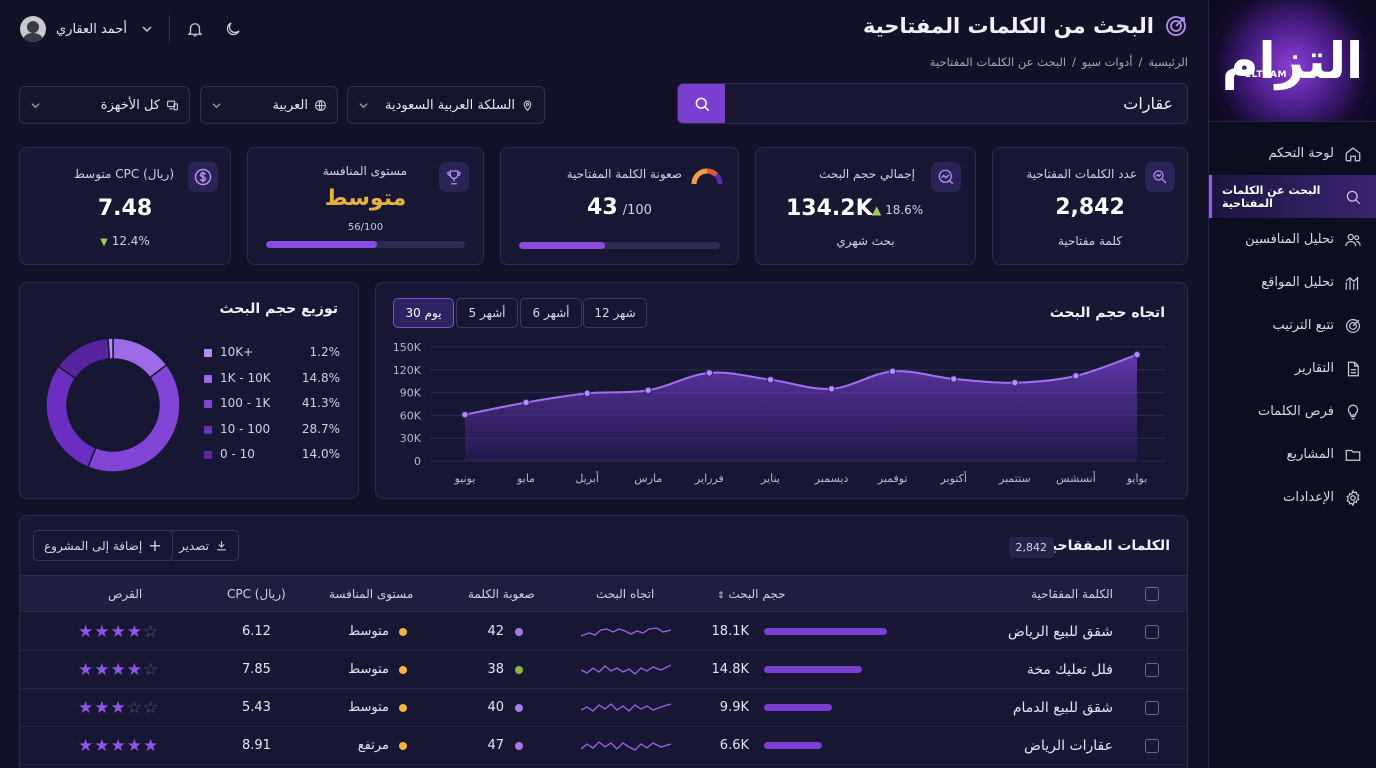 The width and height of the screenshot is (1376, 768). What do you see at coordinates (603, 708) in the screenshot?
I see `table-row: شقق للبيع الدمام 9.9K 40 متوسط 5.43 ★★★☆☆` at bounding box center [603, 708].